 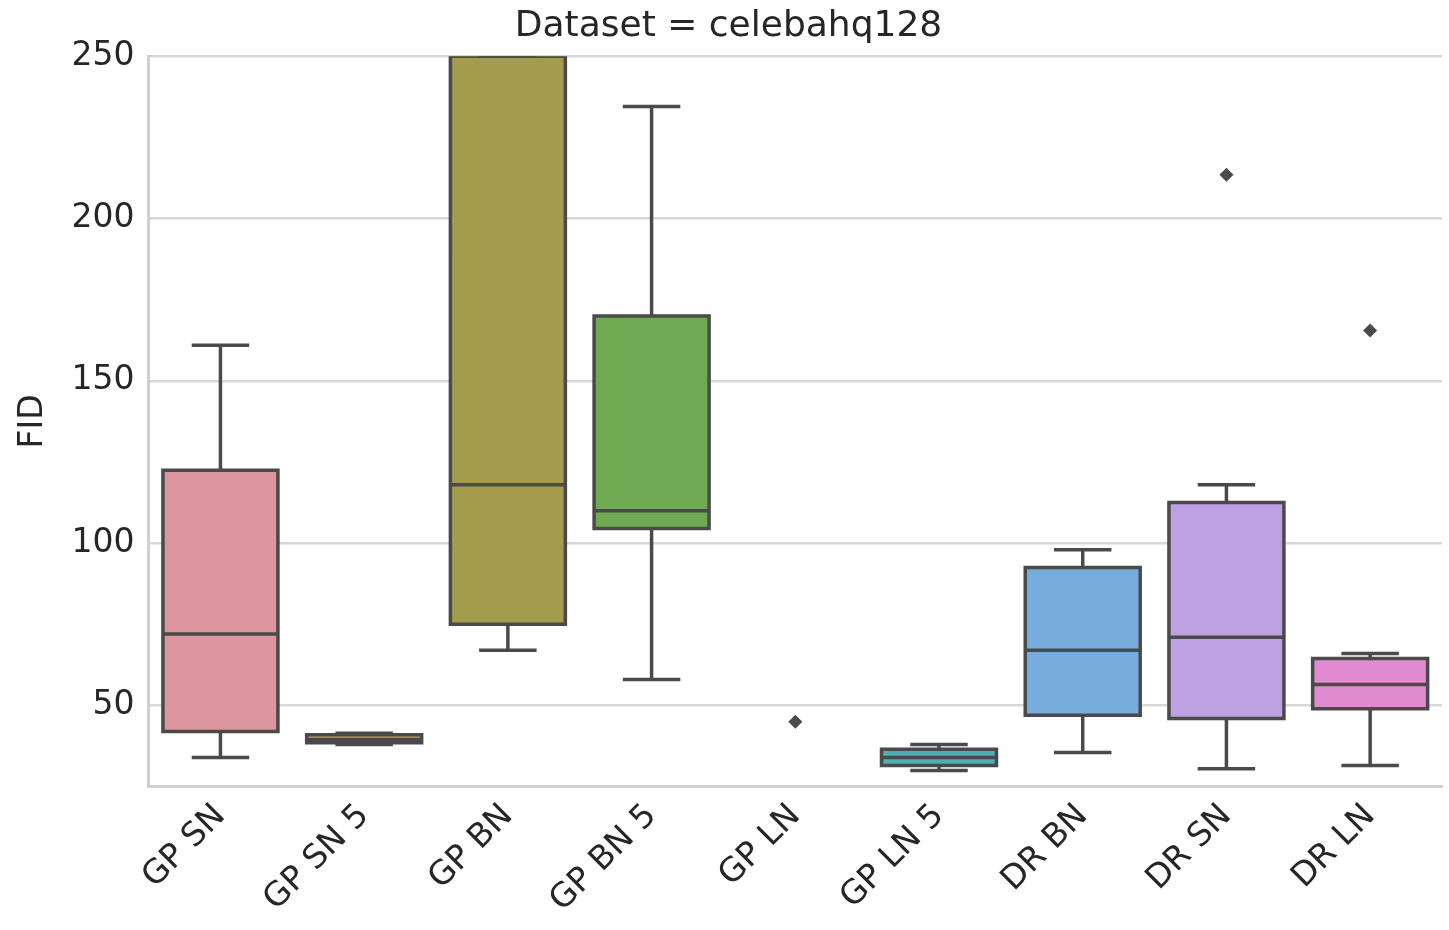 I want to click on y-tick-label: 150, so click(x=103, y=378).